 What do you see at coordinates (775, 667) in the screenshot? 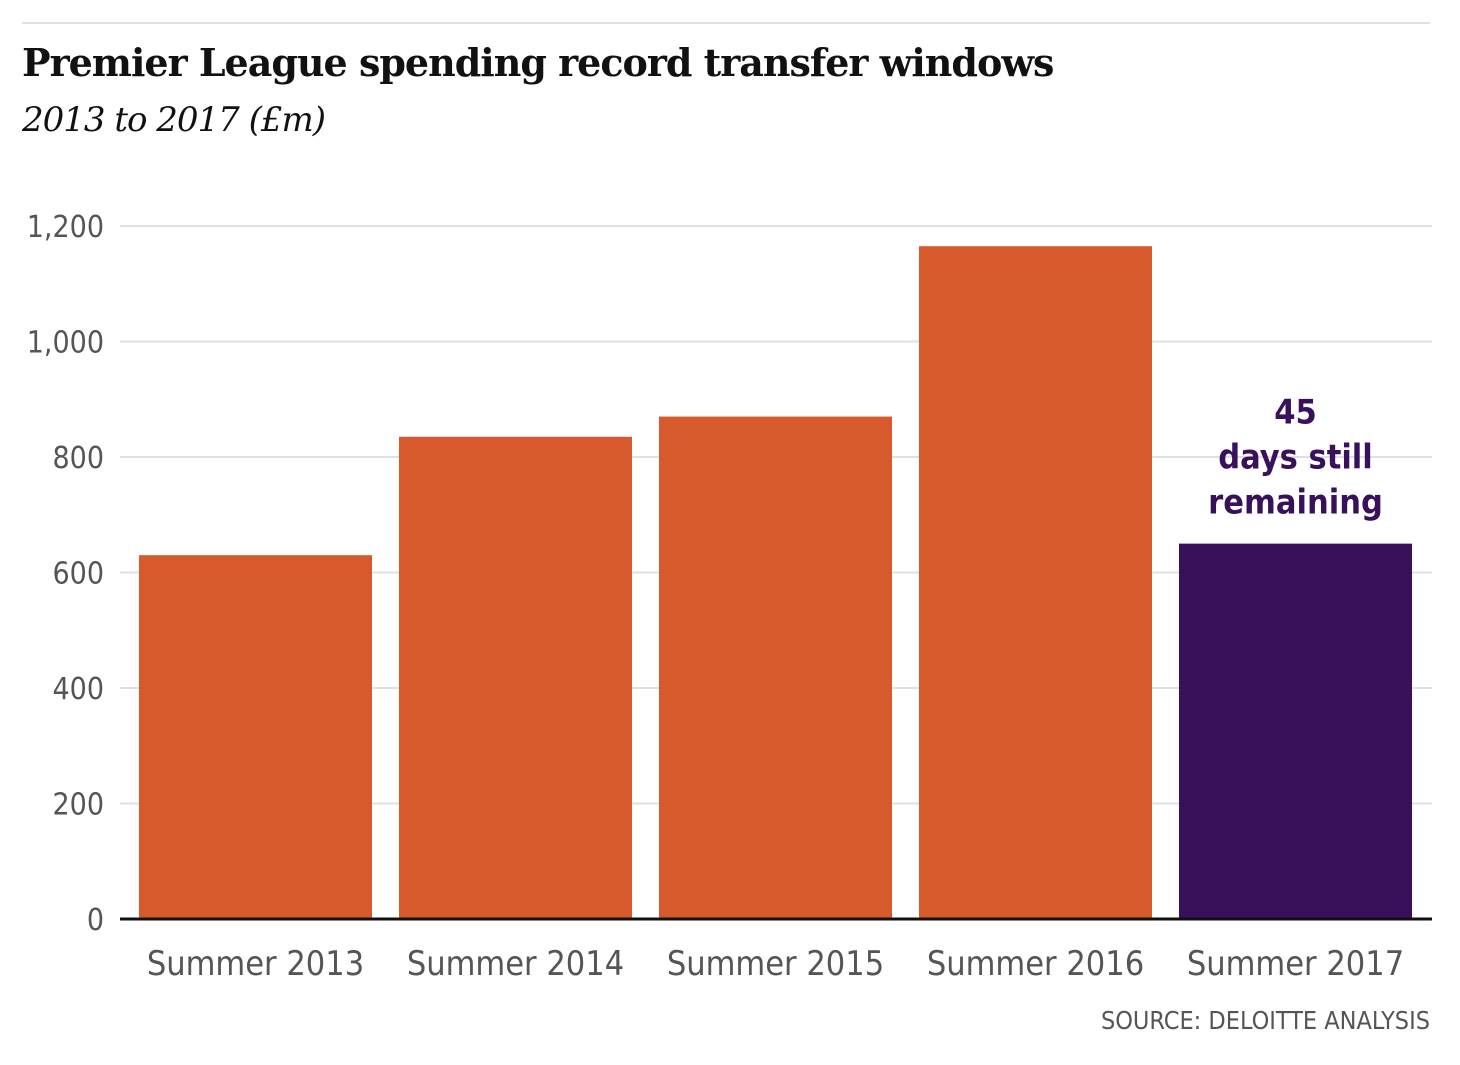
I see `bar-summer-2015` at bounding box center [775, 667].